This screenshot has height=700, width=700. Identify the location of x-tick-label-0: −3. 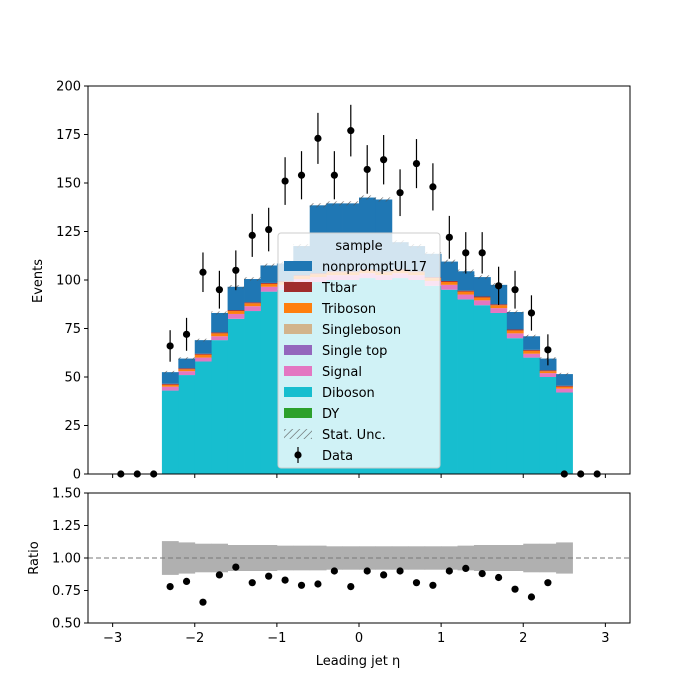
(112, 638).